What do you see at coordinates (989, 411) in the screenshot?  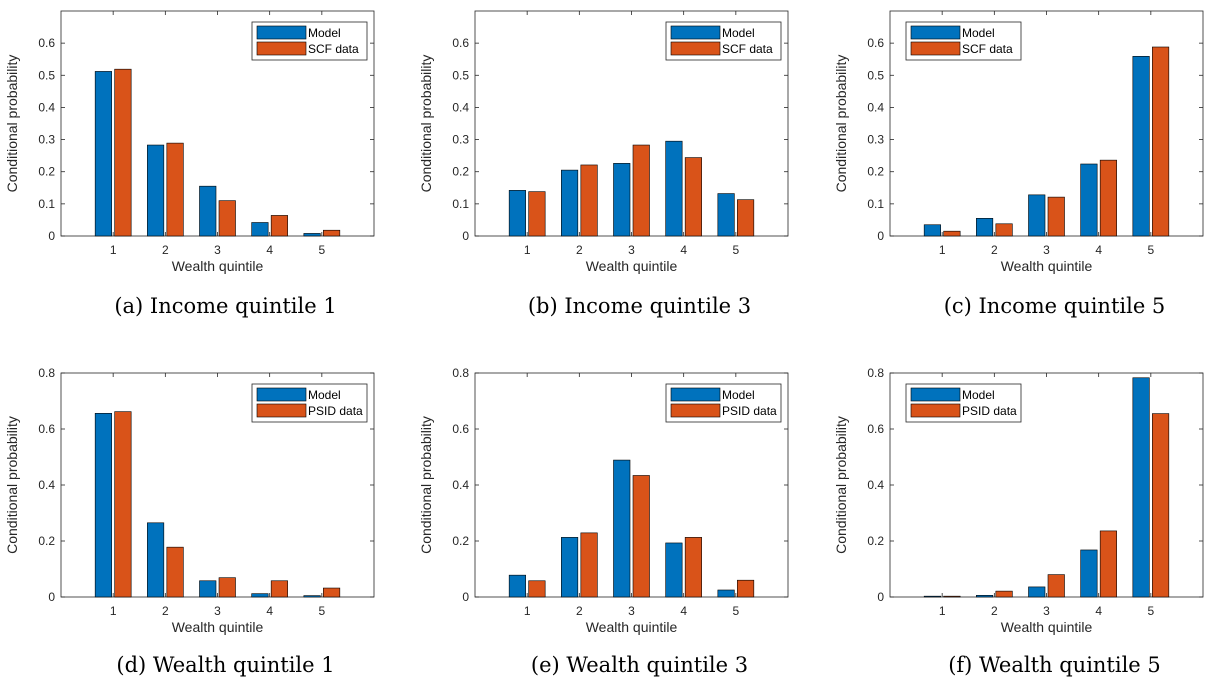 I see `legend-label: PSID data` at bounding box center [989, 411].